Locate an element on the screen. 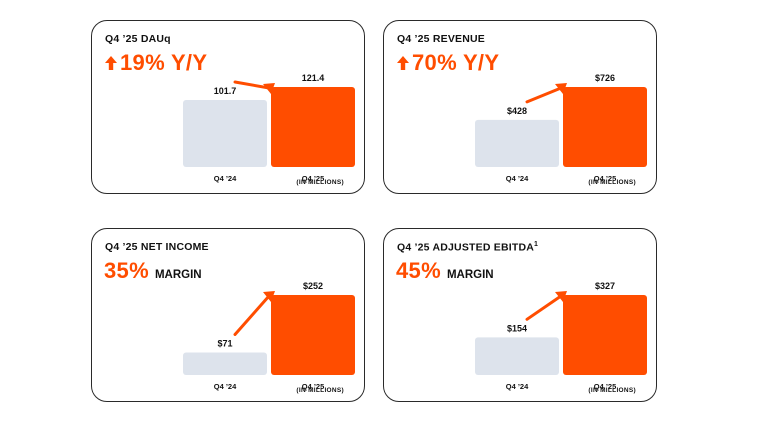 This screenshot has height=426, width=758. card-title: Q4 ’25 DAUq is located at coordinates (138, 39).